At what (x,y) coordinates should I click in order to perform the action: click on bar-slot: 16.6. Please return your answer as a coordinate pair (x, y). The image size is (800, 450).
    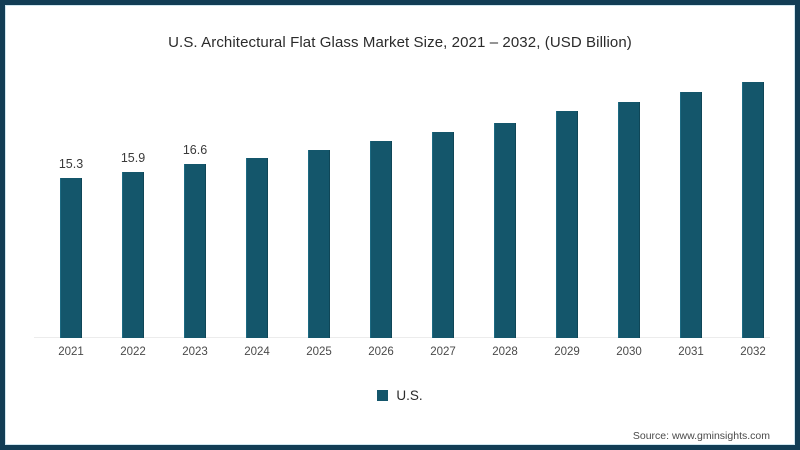
    Looking at the image, I should click on (195, 202).